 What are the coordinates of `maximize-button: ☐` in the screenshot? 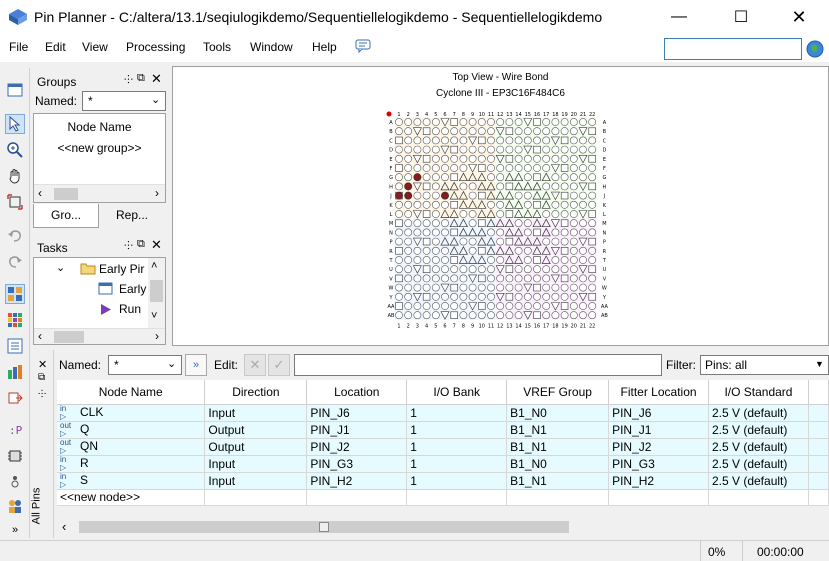 It's located at (741, 17).